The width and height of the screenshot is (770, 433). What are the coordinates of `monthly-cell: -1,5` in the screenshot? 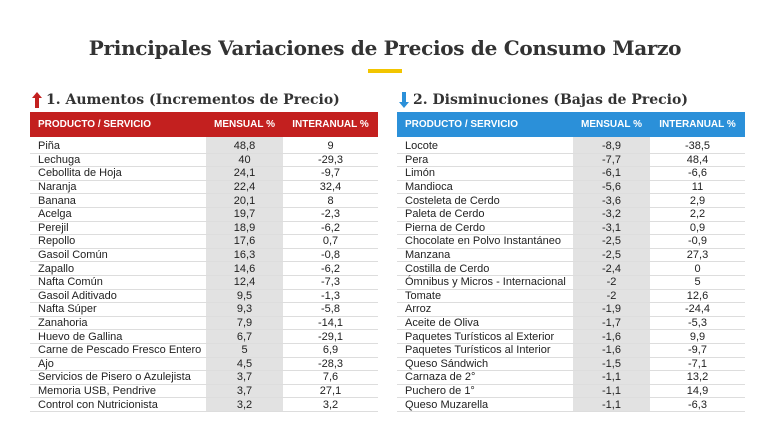 It's located at (611, 364).